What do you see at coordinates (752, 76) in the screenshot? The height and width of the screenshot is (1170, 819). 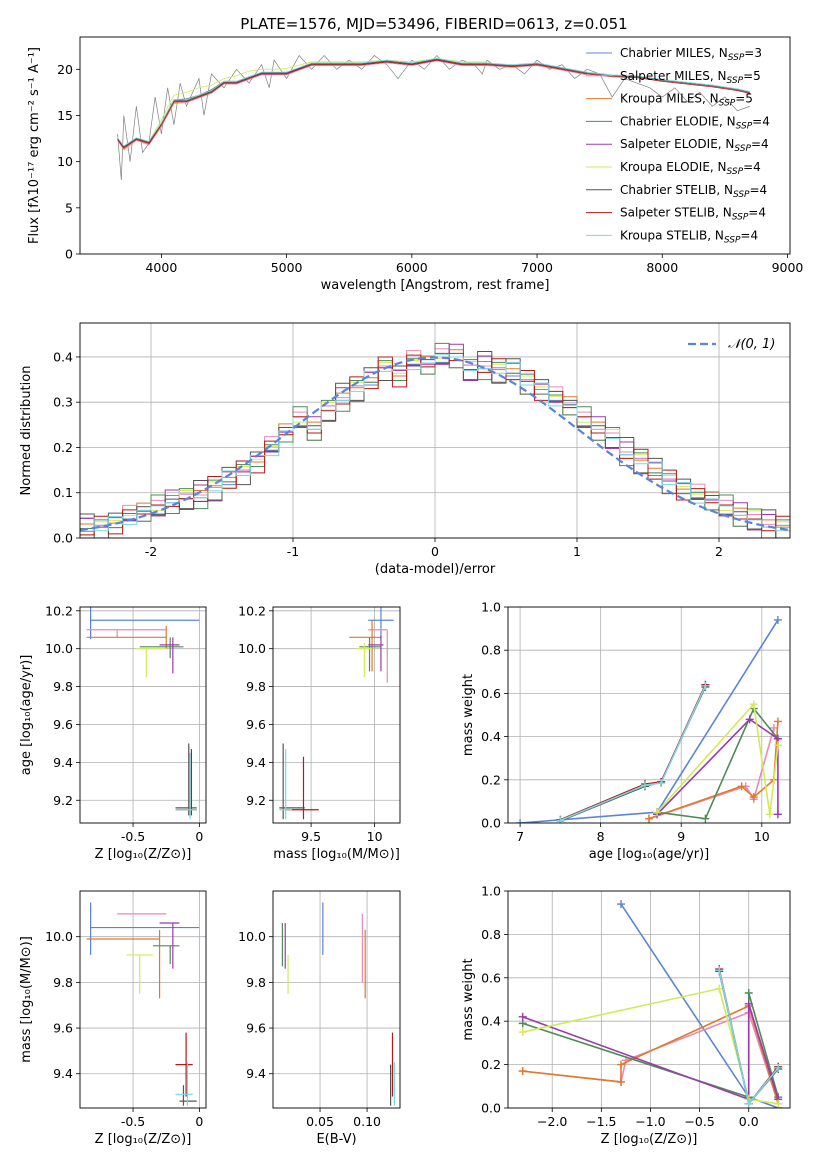 I see `legend-label-end: =5` at bounding box center [752, 76].